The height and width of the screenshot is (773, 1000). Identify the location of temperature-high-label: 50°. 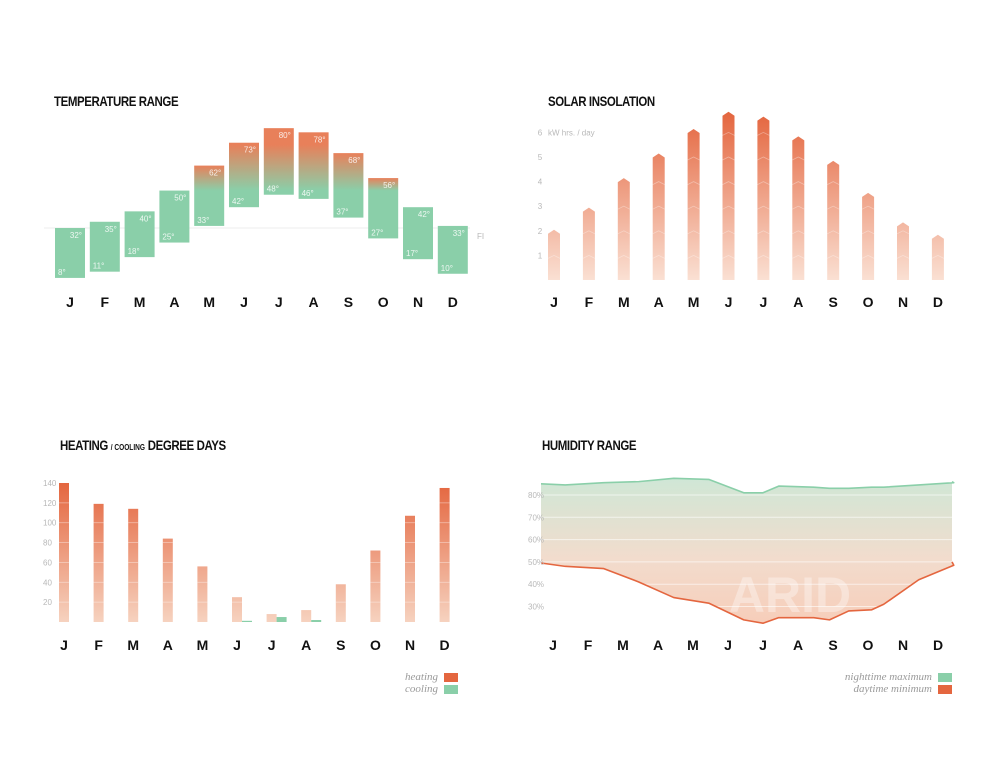
(180, 198).